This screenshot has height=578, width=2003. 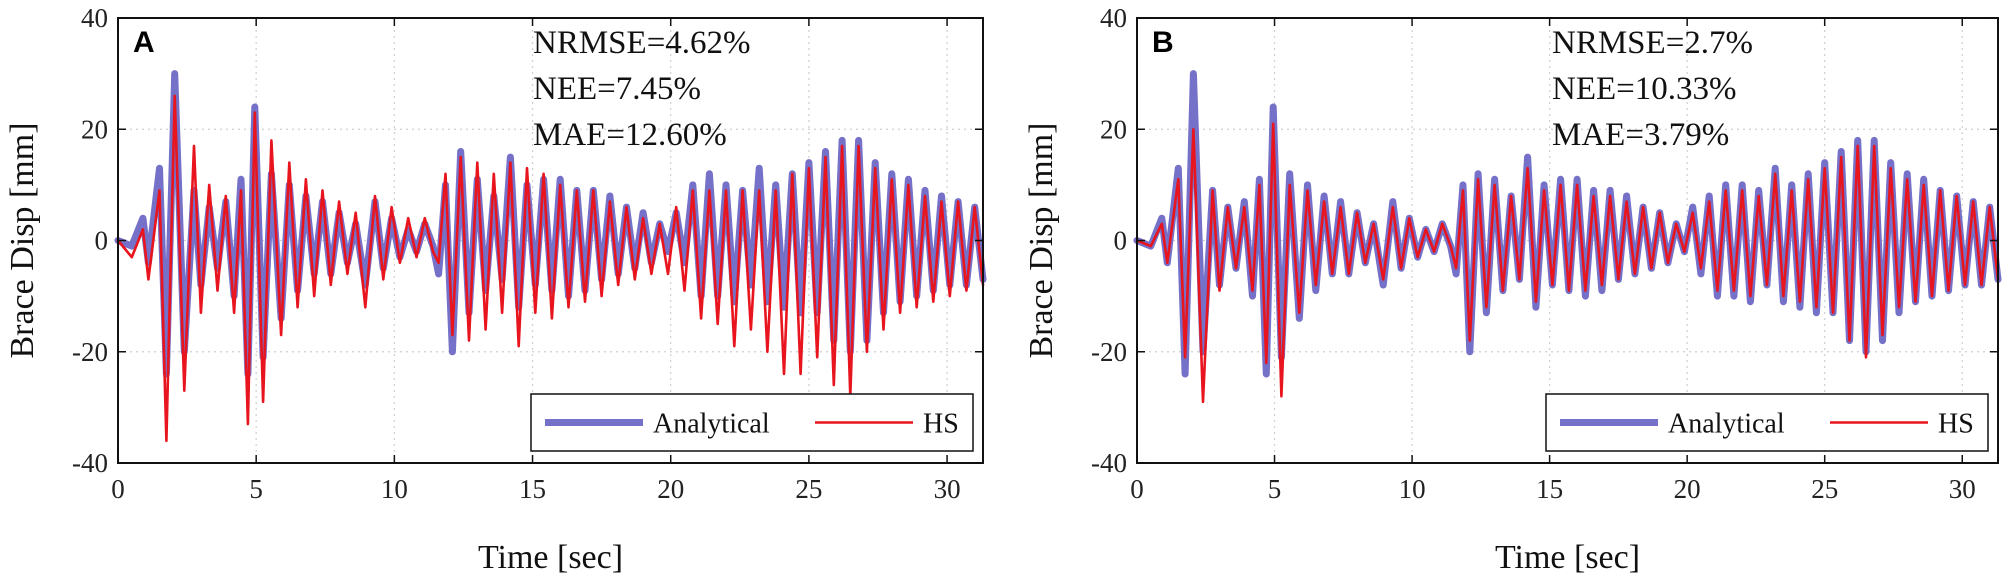 What do you see at coordinates (144, 42) in the screenshot?
I see `panel-letter: A` at bounding box center [144, 42].